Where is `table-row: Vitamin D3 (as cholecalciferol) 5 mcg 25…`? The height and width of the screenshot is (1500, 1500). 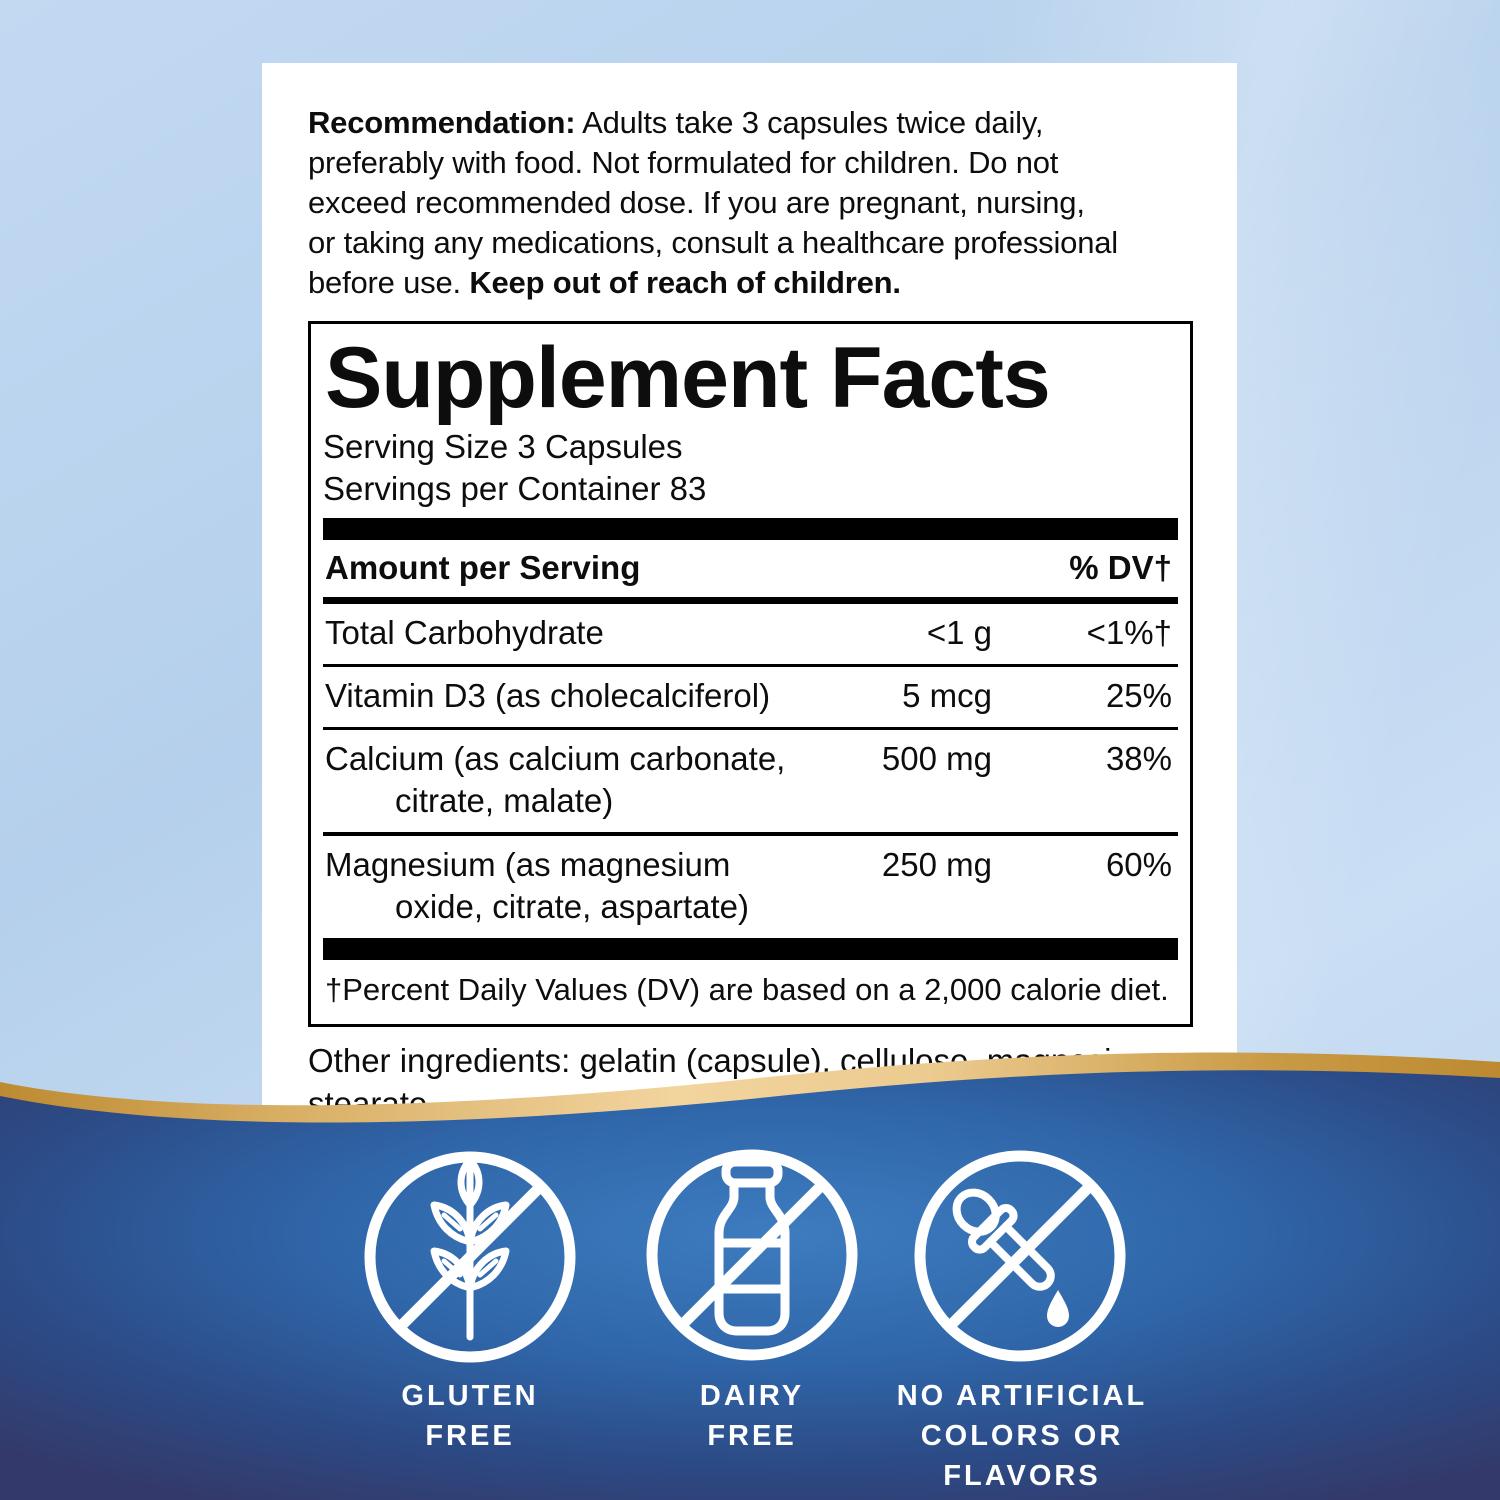 table-row: Vitamin D3 (as cholecalciferol) 5 mcg 25… is located at coordinates (750, 698).